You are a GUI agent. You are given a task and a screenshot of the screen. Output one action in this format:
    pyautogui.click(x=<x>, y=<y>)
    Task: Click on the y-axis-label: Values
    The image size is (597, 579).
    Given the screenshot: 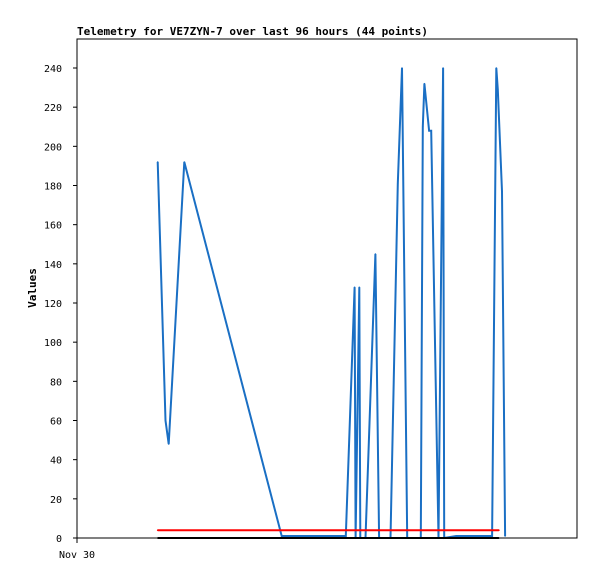 What is the action you would take?
    pyautogui.click(x=32, y=288)
    